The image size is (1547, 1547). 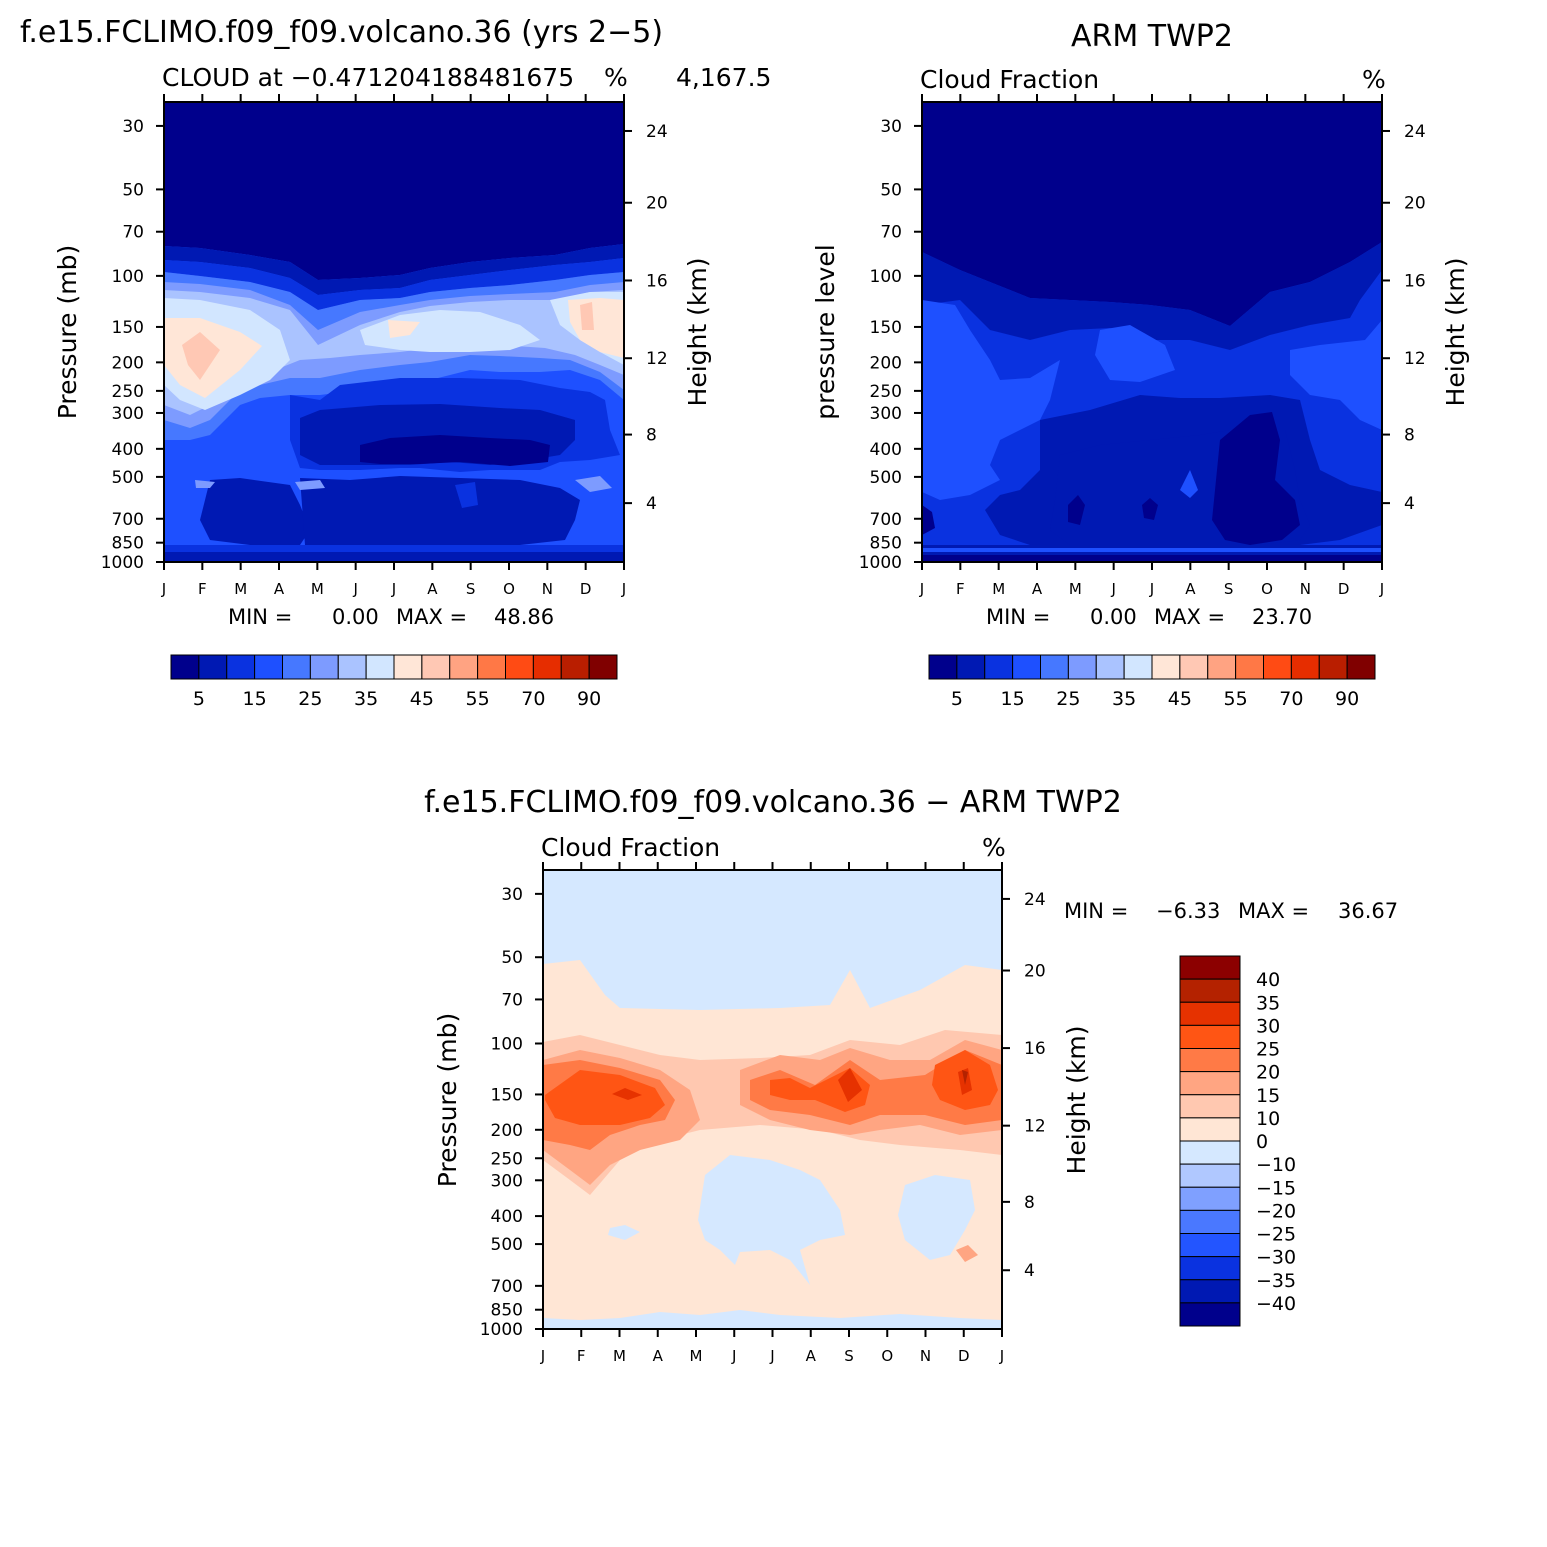 I want to click on panel-1-xtick-label: D, so click(x=586, y=589).